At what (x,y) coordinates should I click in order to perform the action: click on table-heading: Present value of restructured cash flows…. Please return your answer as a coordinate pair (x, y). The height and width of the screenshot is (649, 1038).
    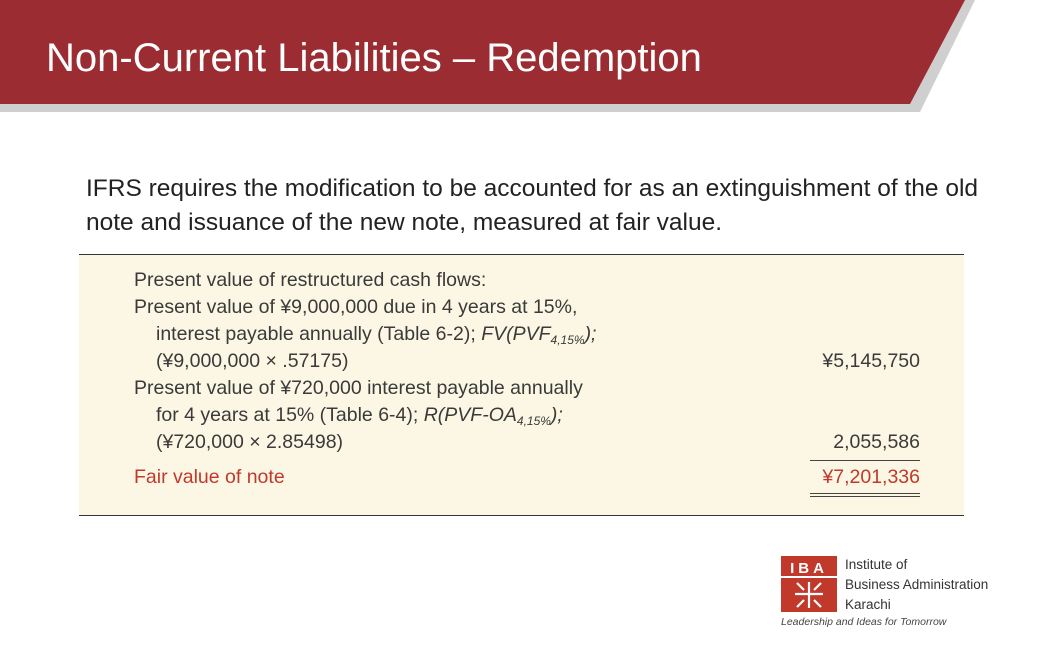
    Looking at the image, I should click on (310, 280).